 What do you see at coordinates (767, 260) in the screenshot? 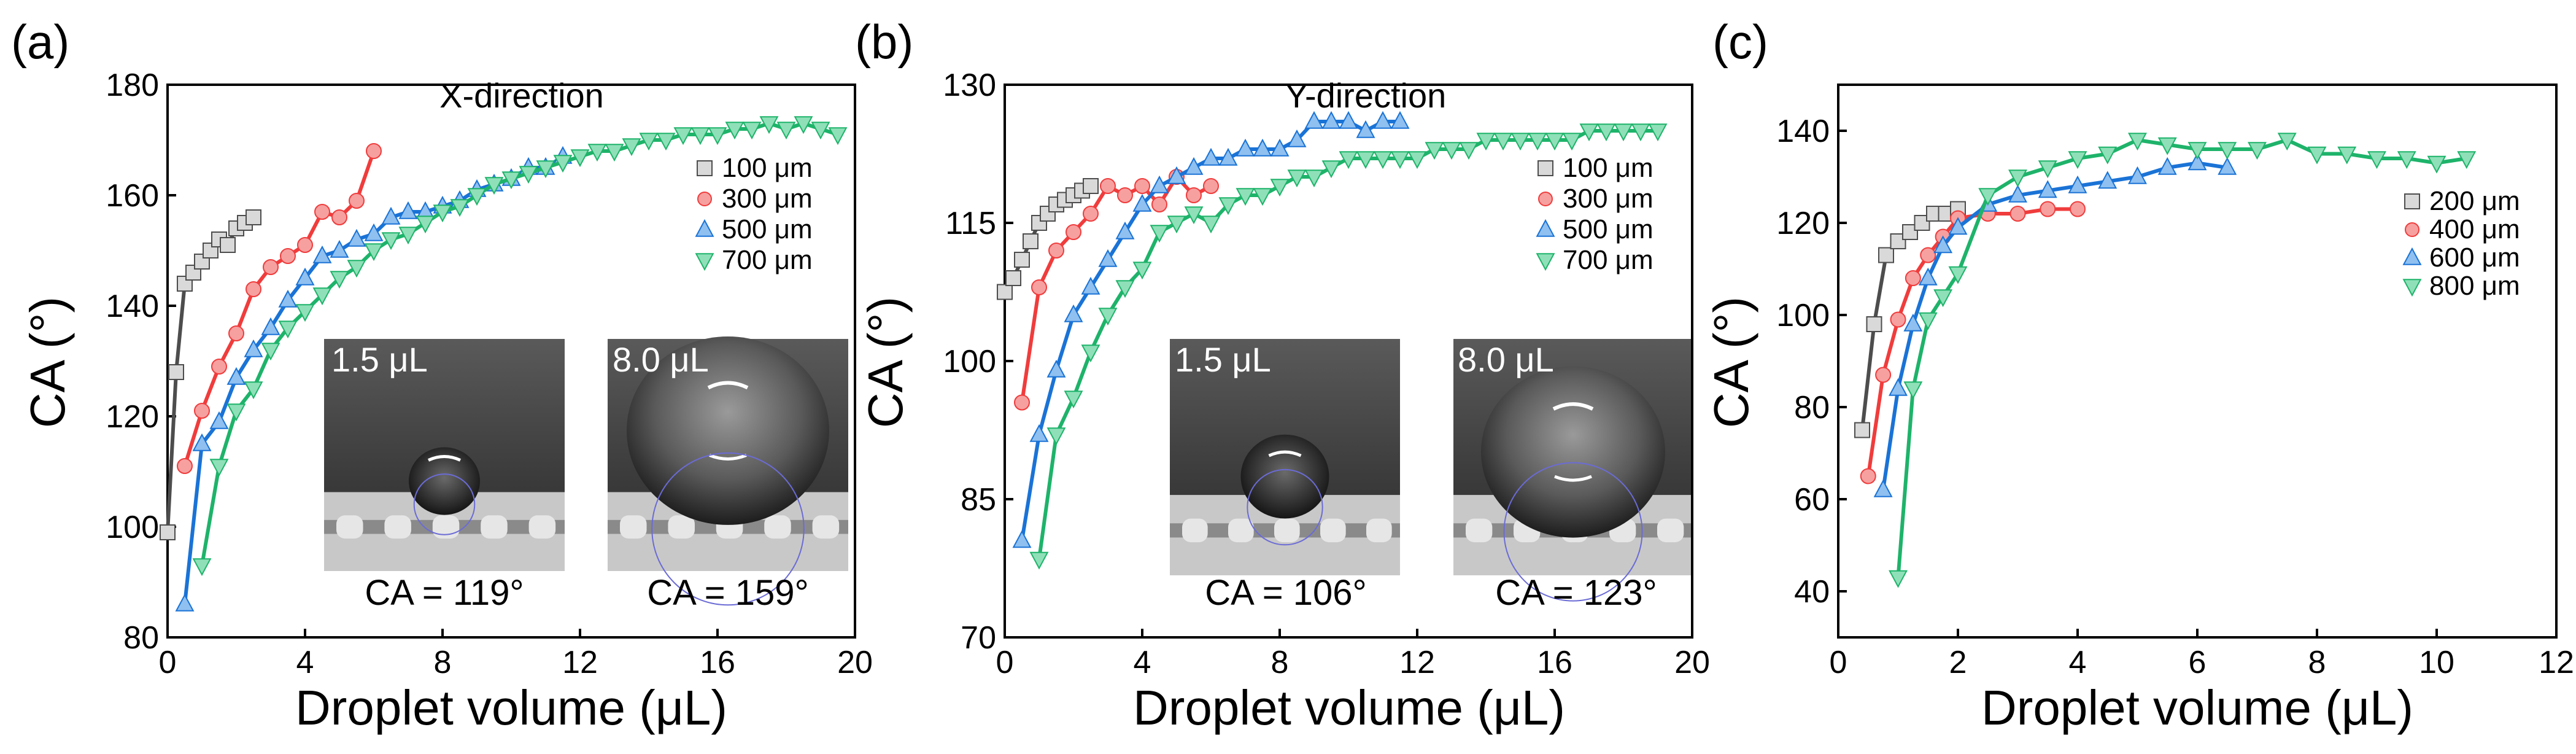
I see `legend-label: 700 μm` at bounding box center [767, 260].